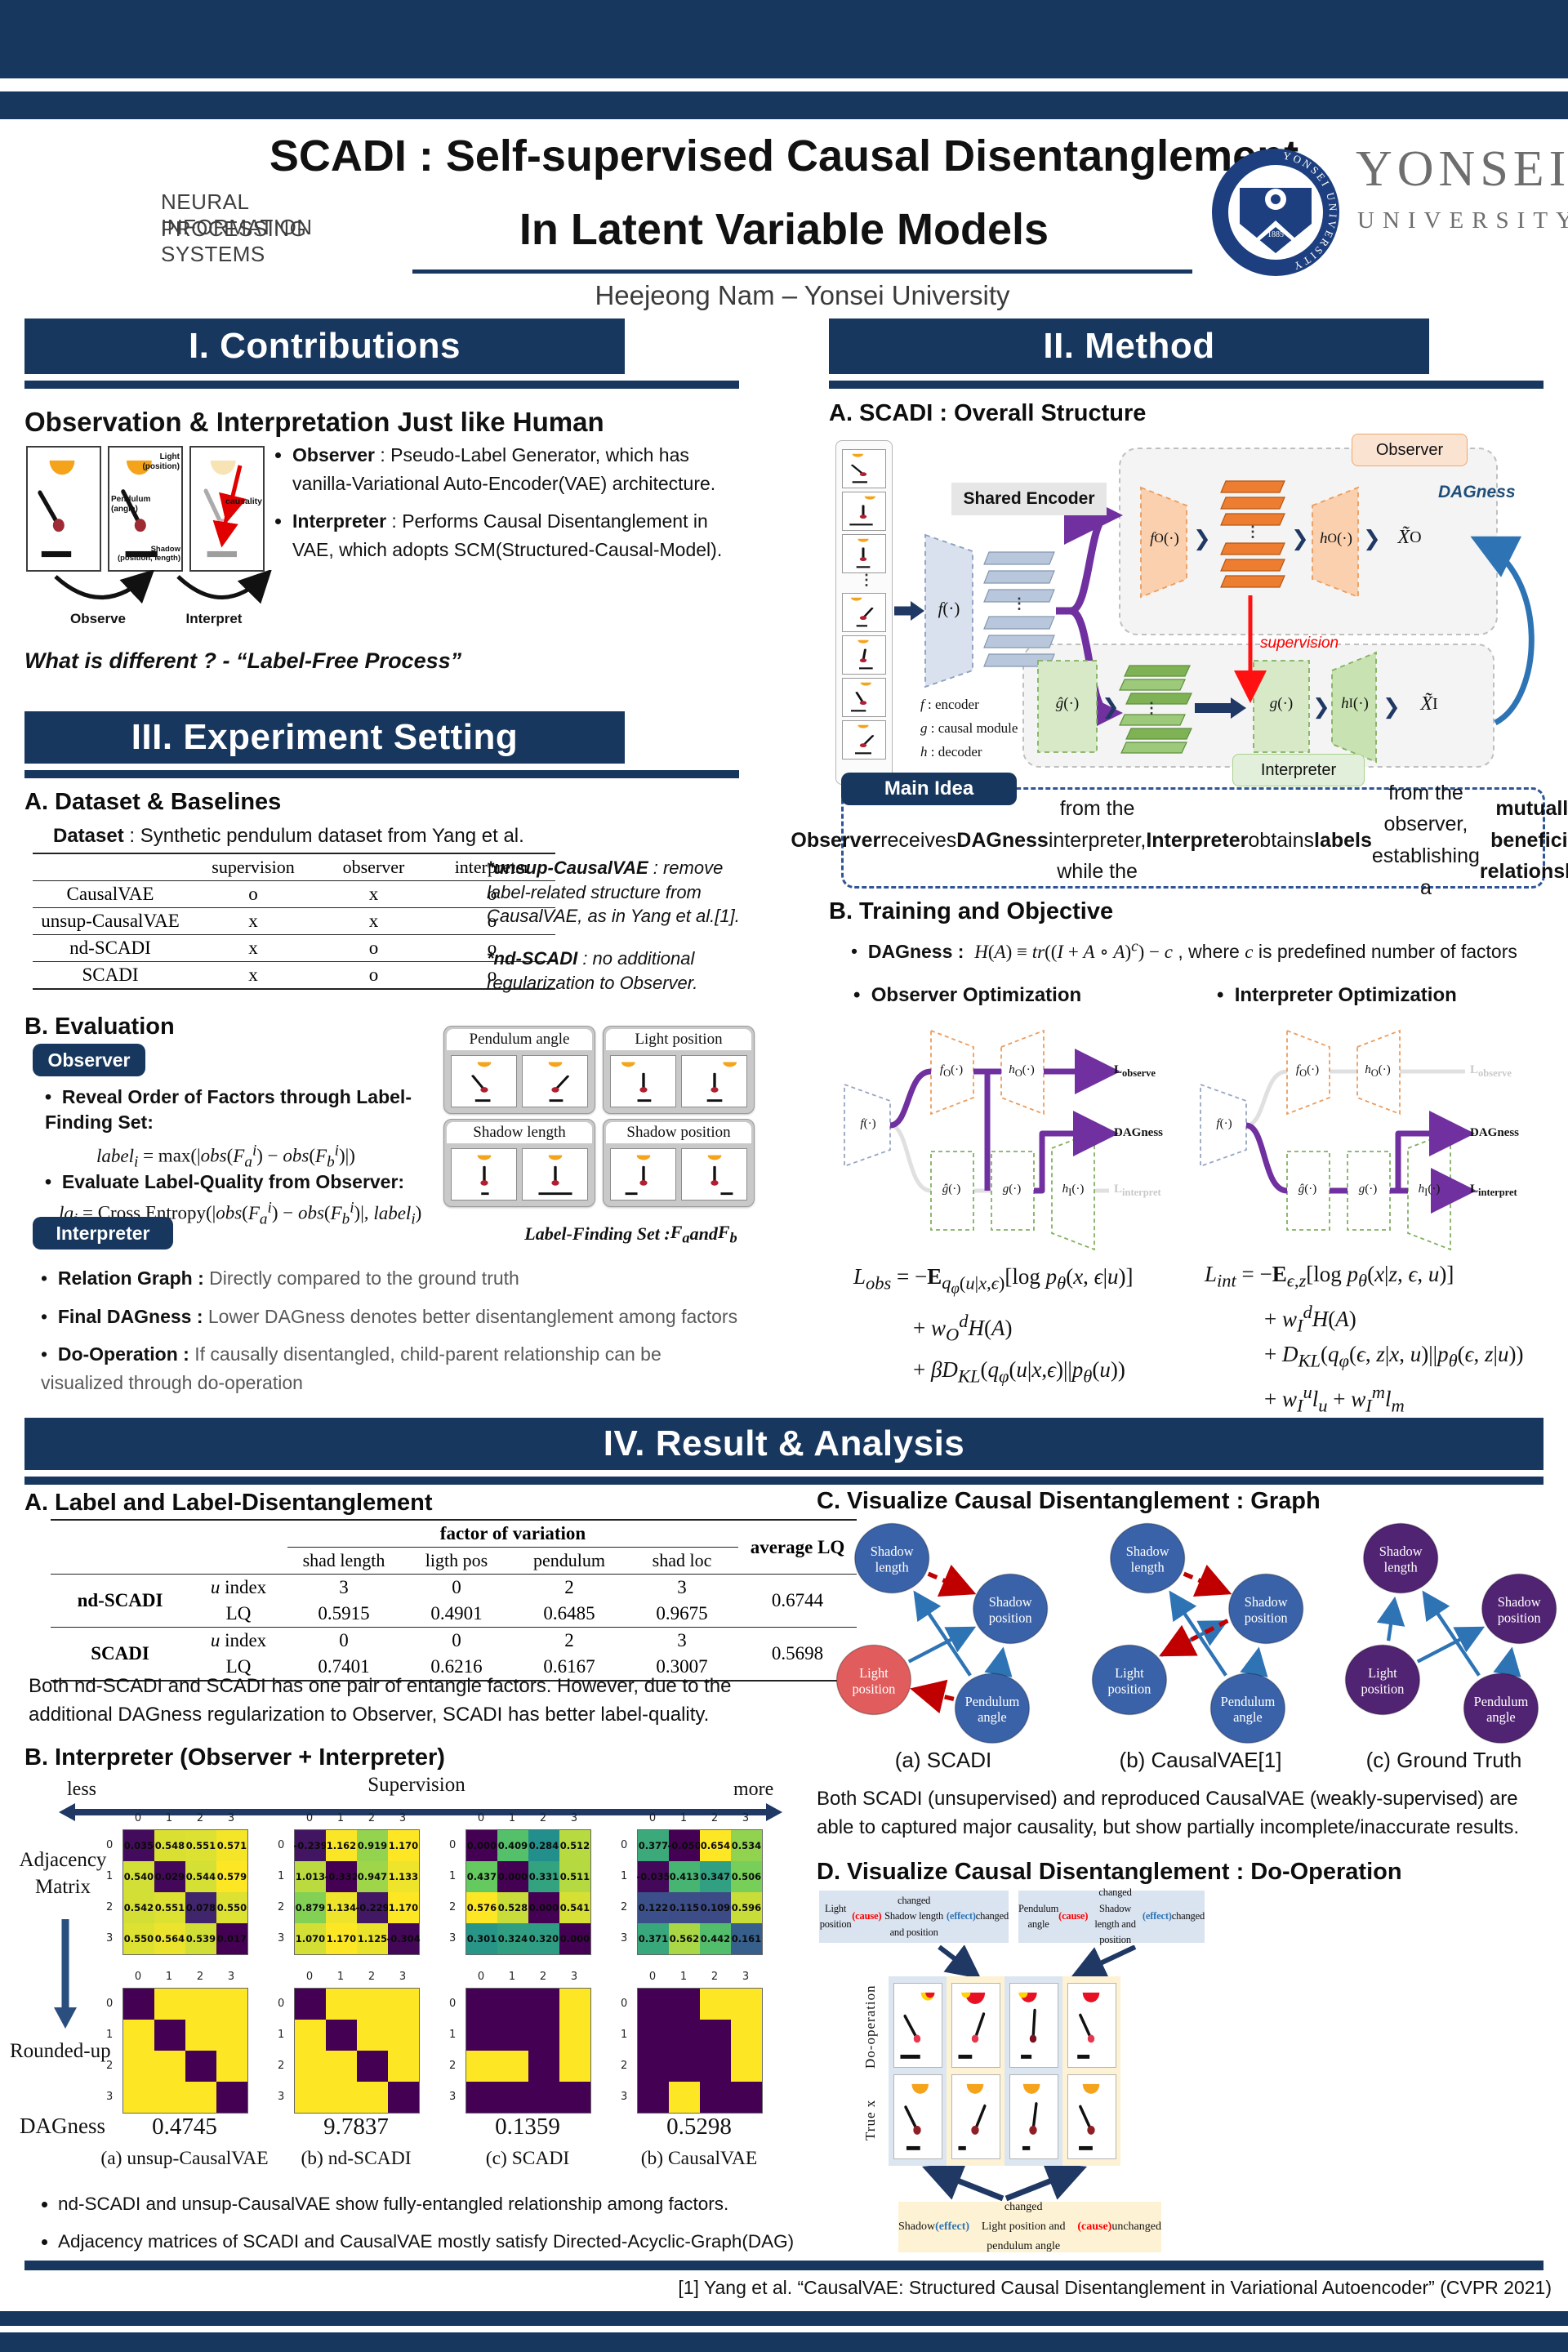  Describe the element at coordinates (1429, 704) in the screenshot. I see `xi-output-label: X̃ I` at that location.